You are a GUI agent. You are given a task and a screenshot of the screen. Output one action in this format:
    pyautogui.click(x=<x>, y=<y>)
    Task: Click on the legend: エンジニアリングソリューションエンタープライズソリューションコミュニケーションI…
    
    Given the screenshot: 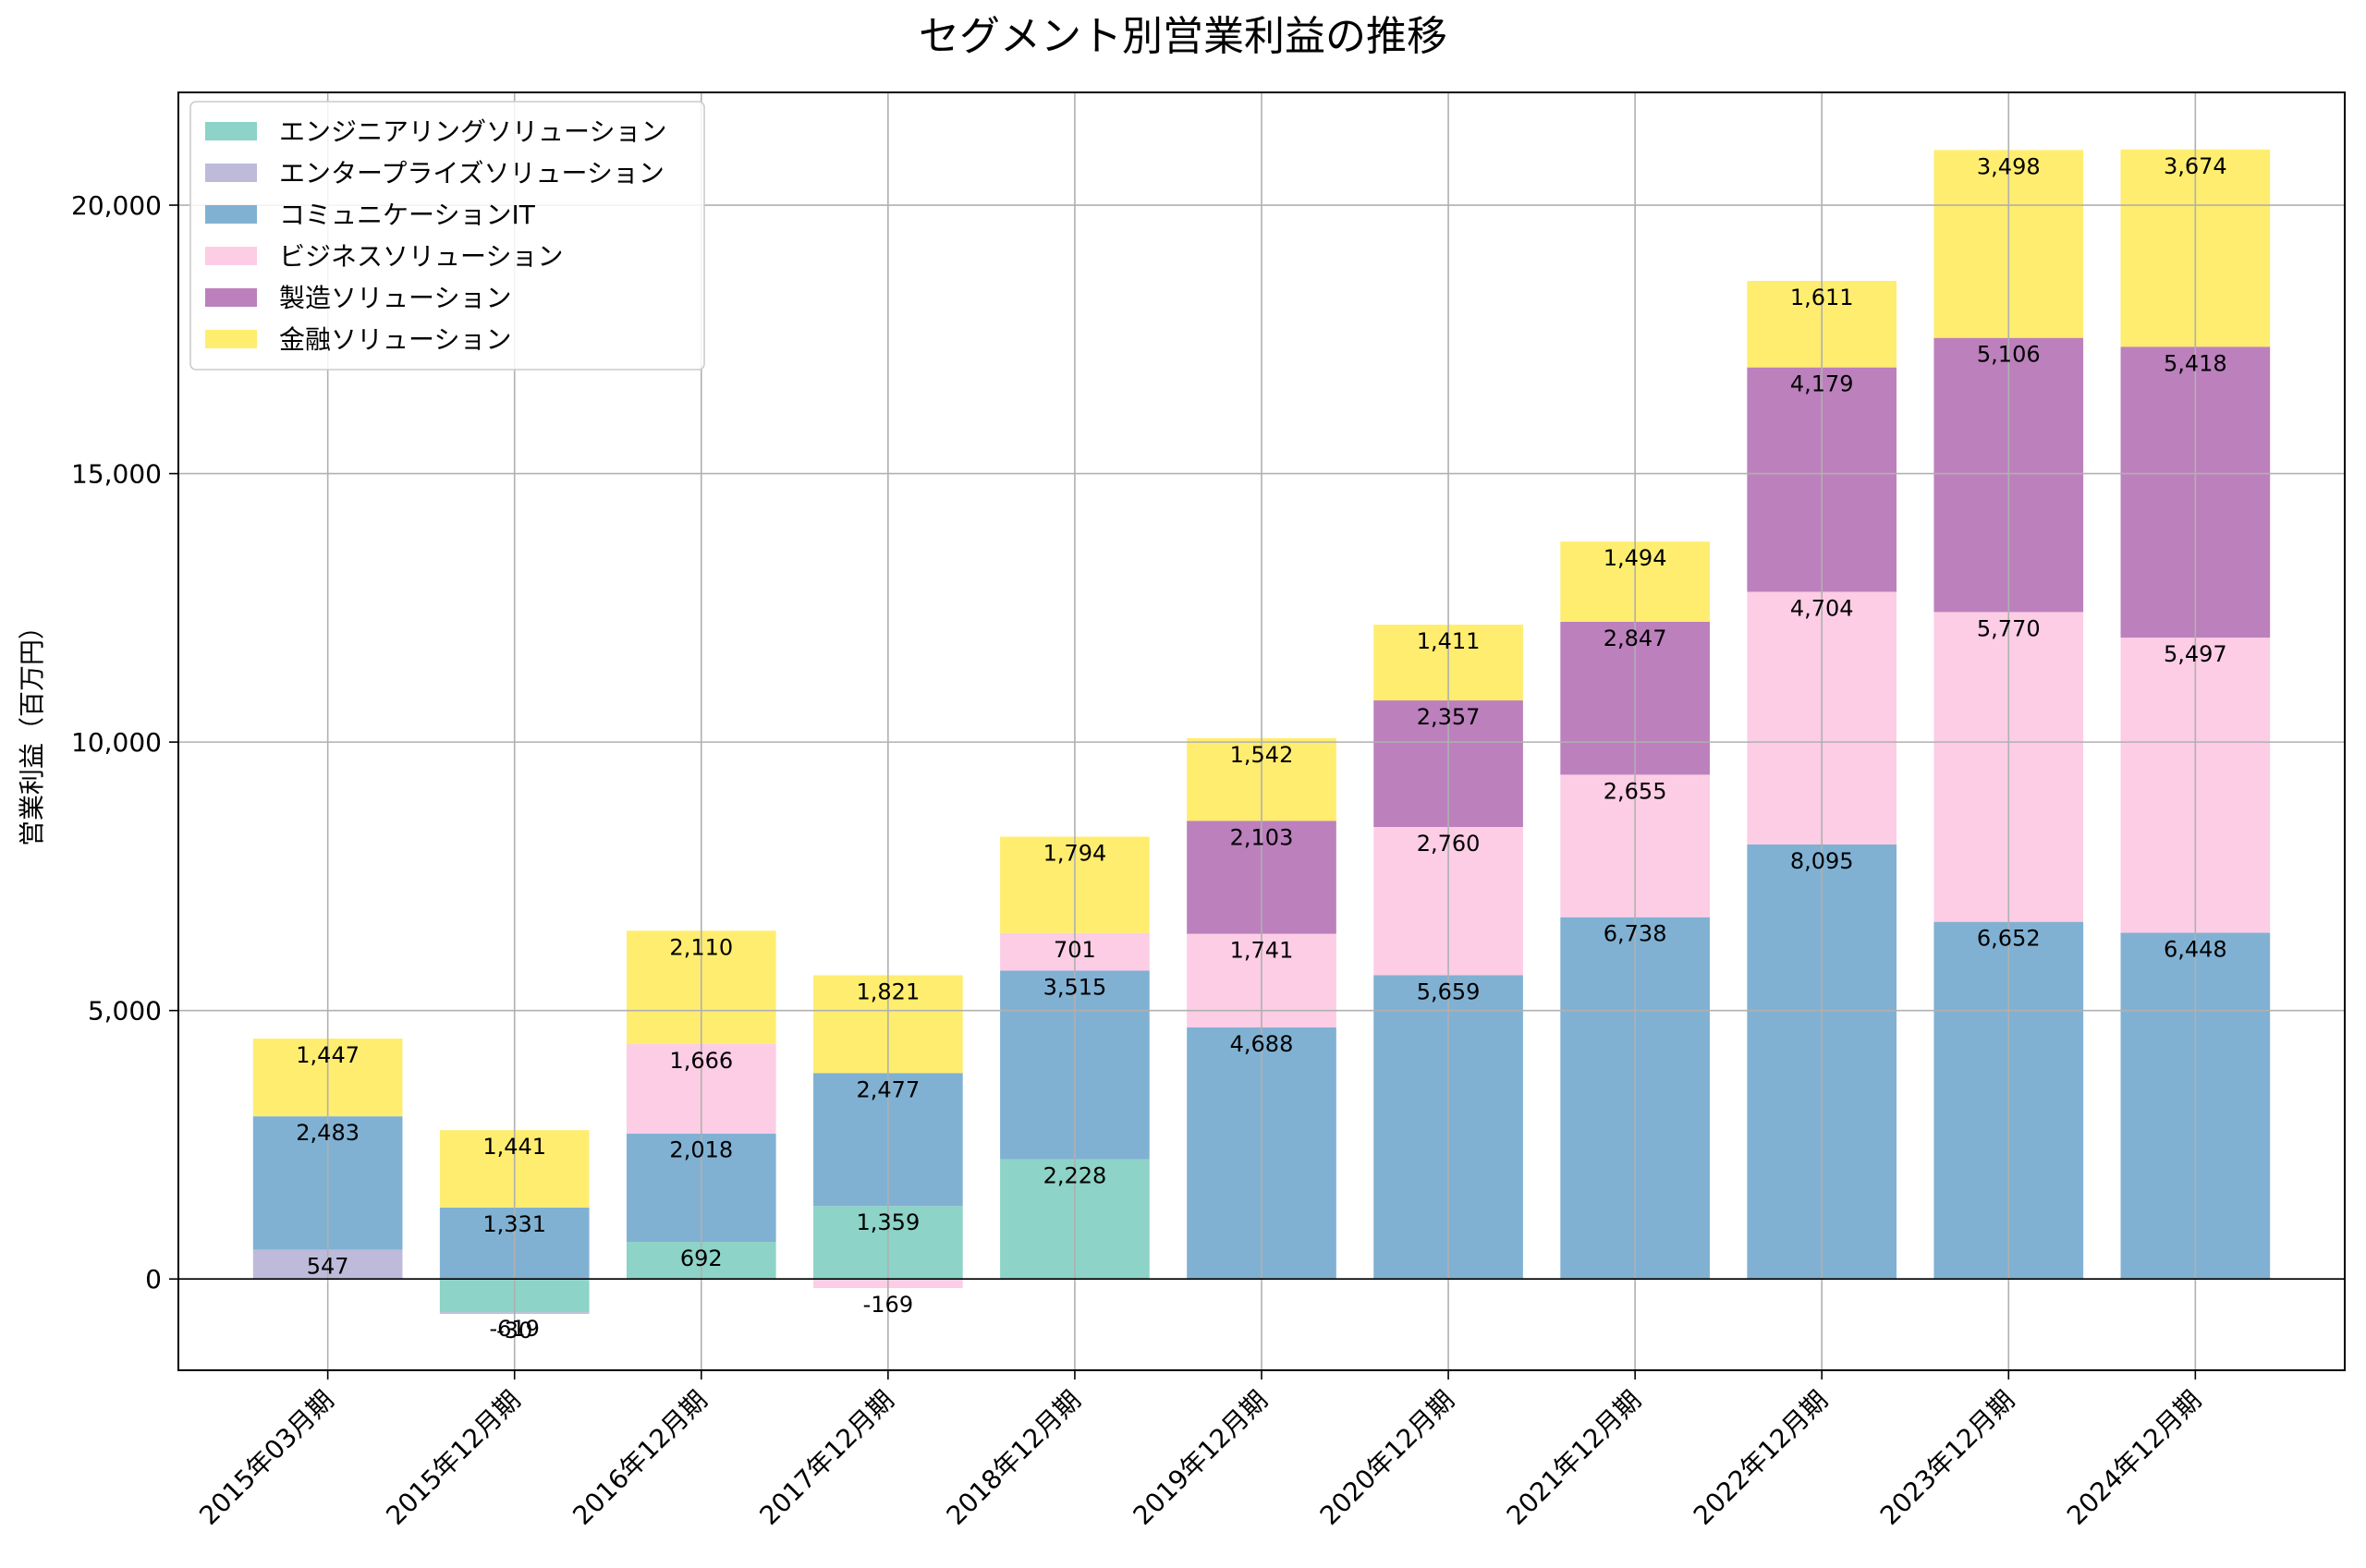 What is the action you would take?
    pyautogui.click(x=447, y=236)
    